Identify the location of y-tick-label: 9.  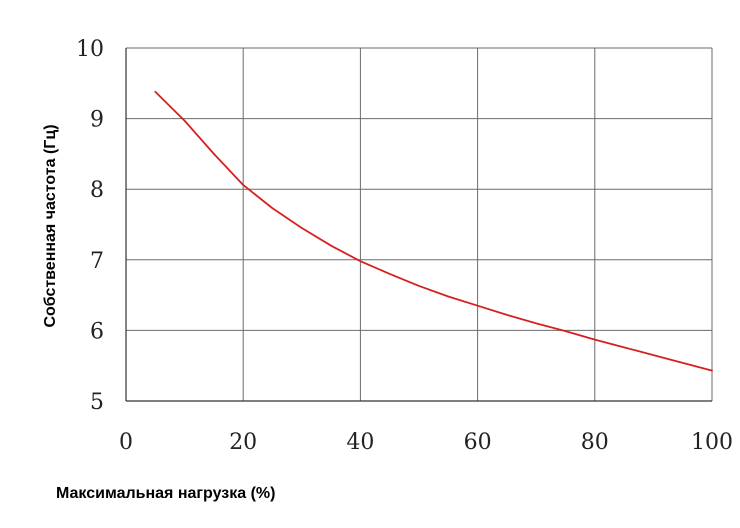
(97, 120).